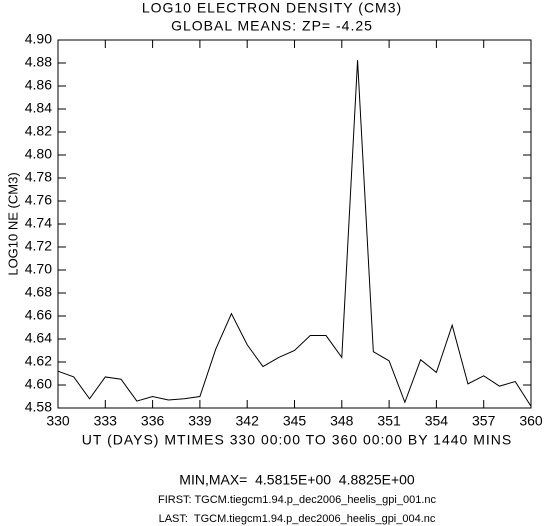 Image resolution: width=545 pixels, height=526 pixels. Describe the element at coordinates (12, 223) in the screenshot. I see `y-axis-label: LOG10 NE (CM3)` at that location.